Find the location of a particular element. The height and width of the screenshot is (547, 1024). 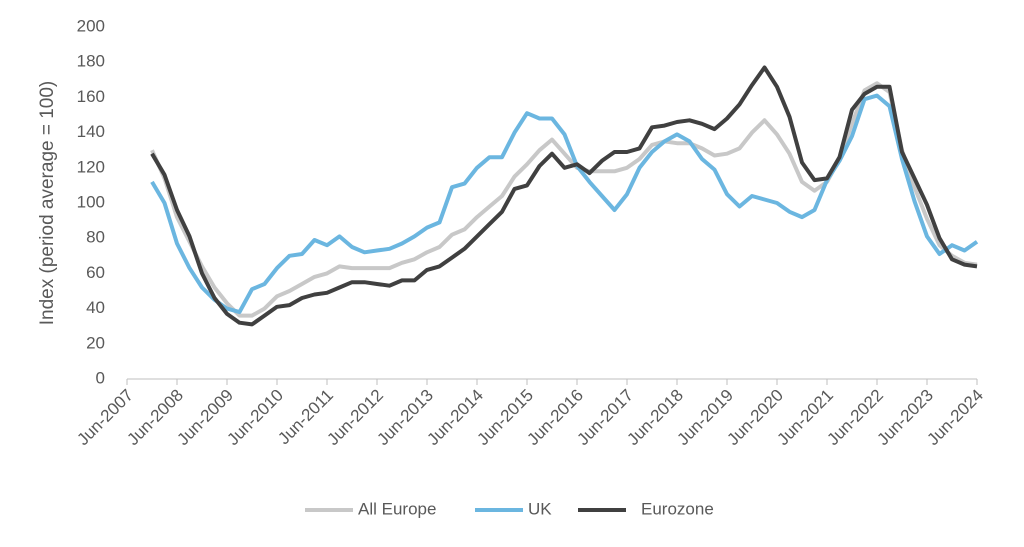

y-tick-label: 60 is located at coordinates (95, 272).